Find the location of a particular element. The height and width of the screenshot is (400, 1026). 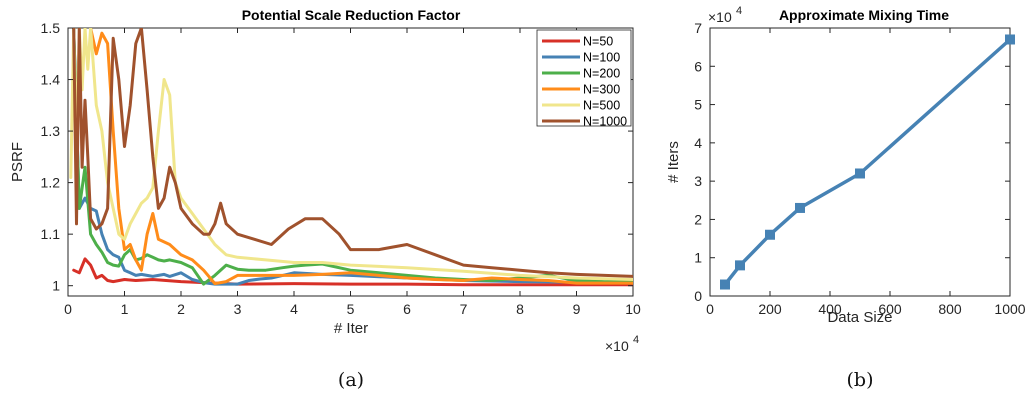

legend-box is located at coordinates (584, 78).